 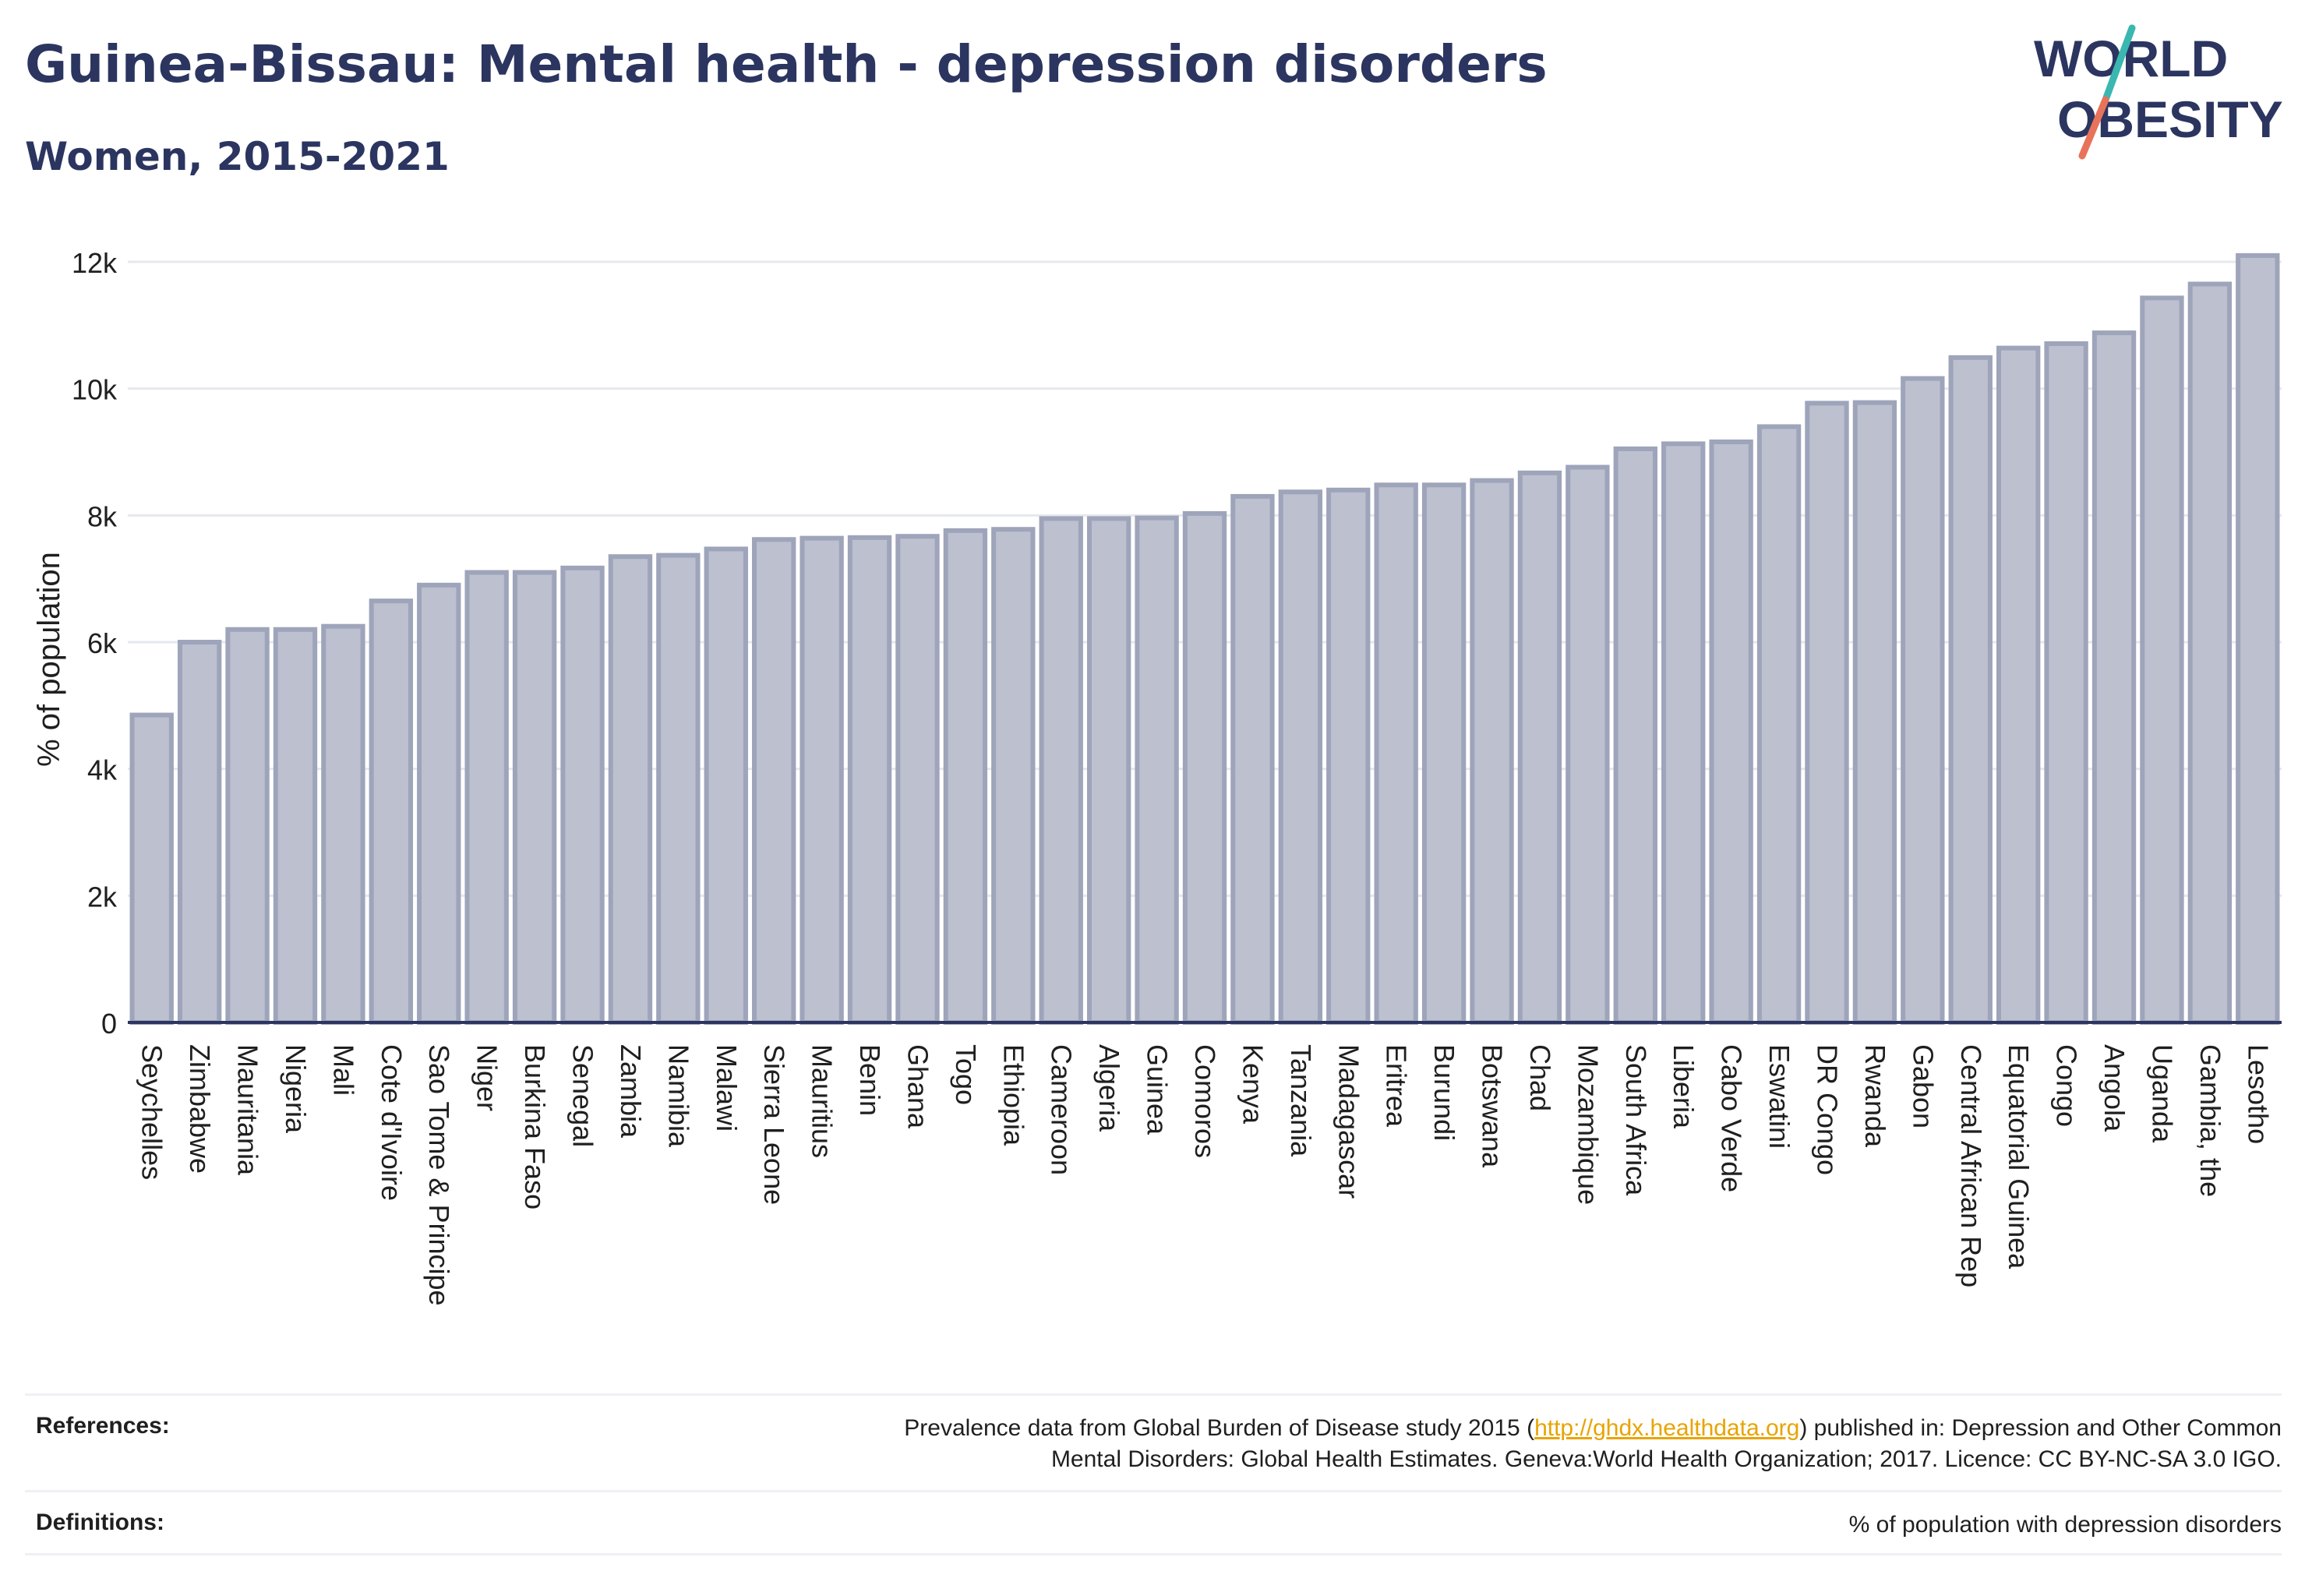 I want to click on x-tick-label: Gabon, so click(x=1923, y=1086).